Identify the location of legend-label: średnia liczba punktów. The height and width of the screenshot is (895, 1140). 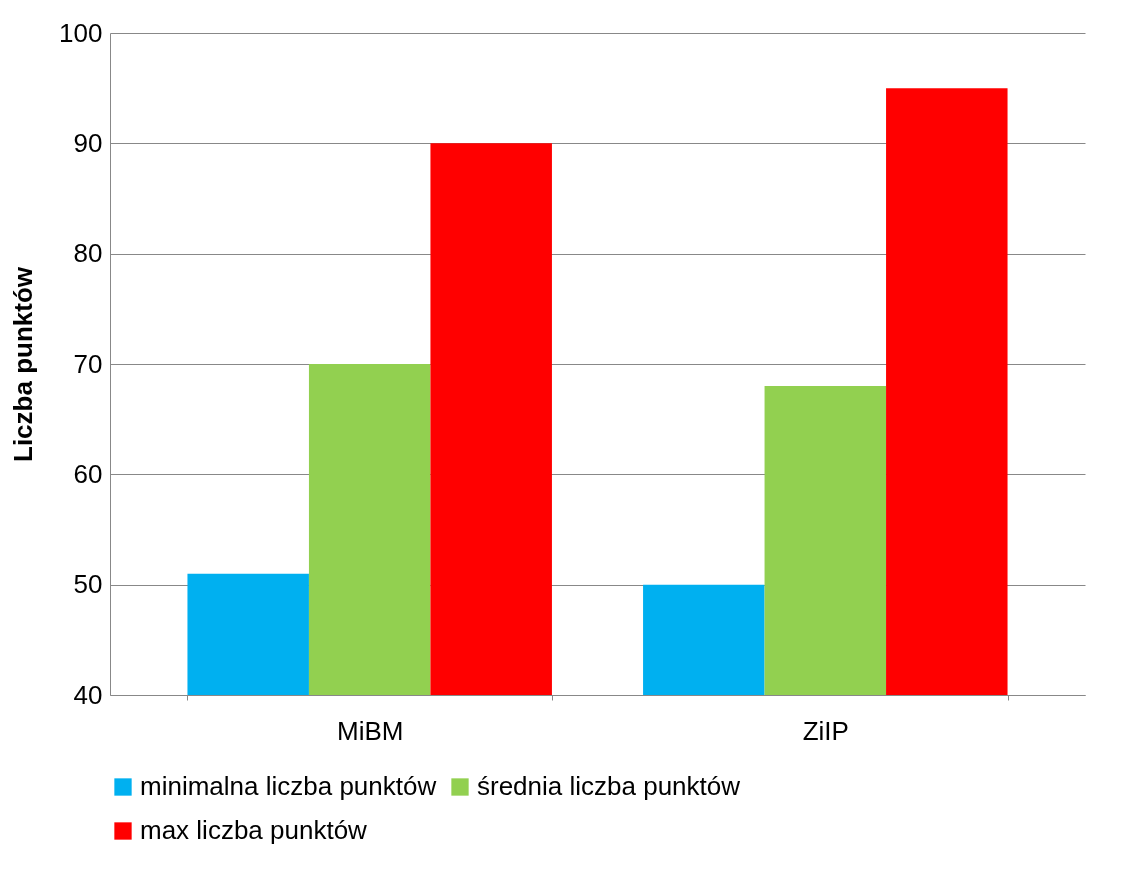
(609, 786).